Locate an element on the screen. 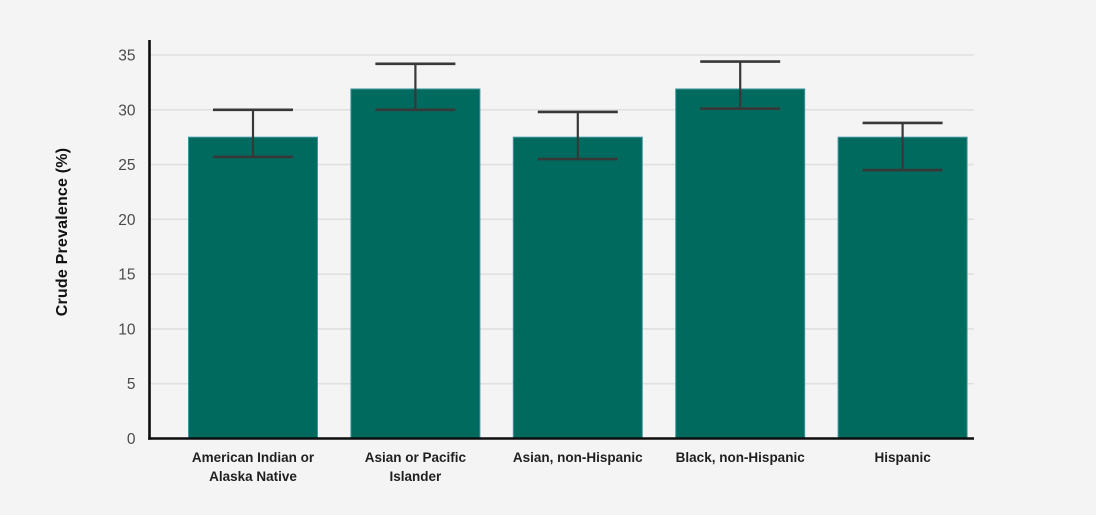 This screenshot has width=1096, height=515. x-category-label-hispanic: Hispanic is located at coordinates (902, 457).